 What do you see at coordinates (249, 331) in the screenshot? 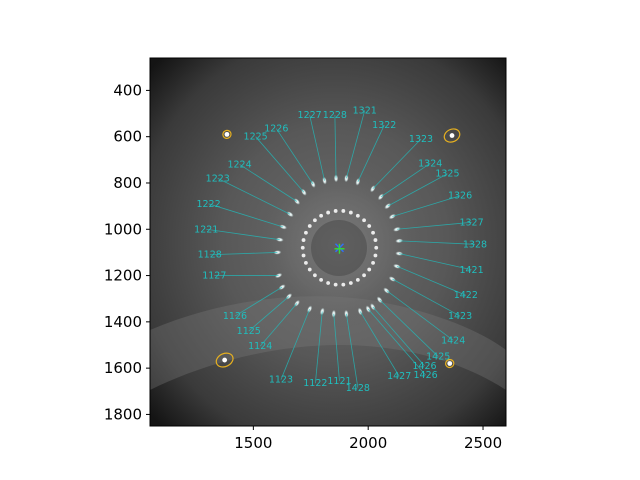
I see `annotation-label: 1125` at bounding box center [249, 331].